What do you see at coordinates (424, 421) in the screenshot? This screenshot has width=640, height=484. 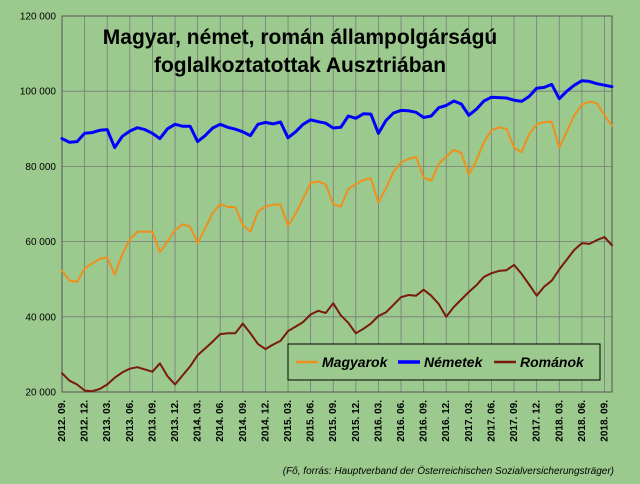 I see `x-tick-label: 2016. 09.` at bounding box center [424, 421].